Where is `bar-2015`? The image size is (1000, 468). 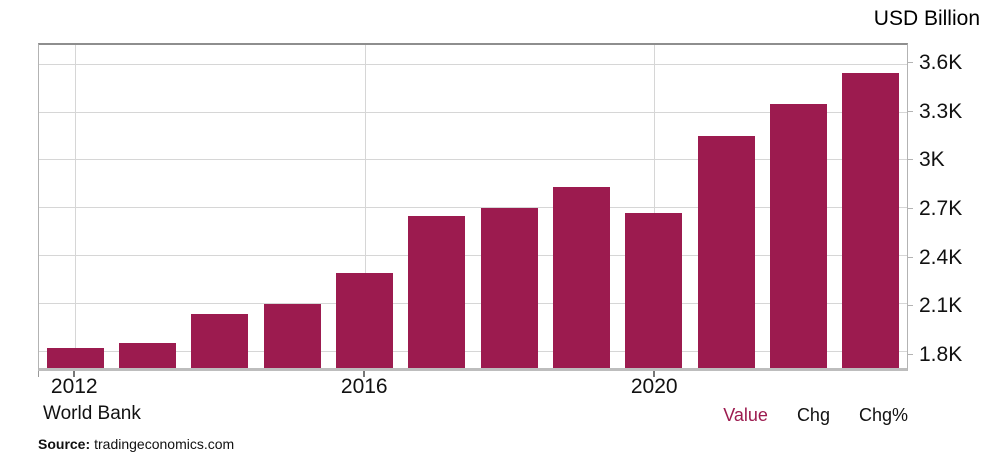 bar-2015 is located at coordinates (292, 335).